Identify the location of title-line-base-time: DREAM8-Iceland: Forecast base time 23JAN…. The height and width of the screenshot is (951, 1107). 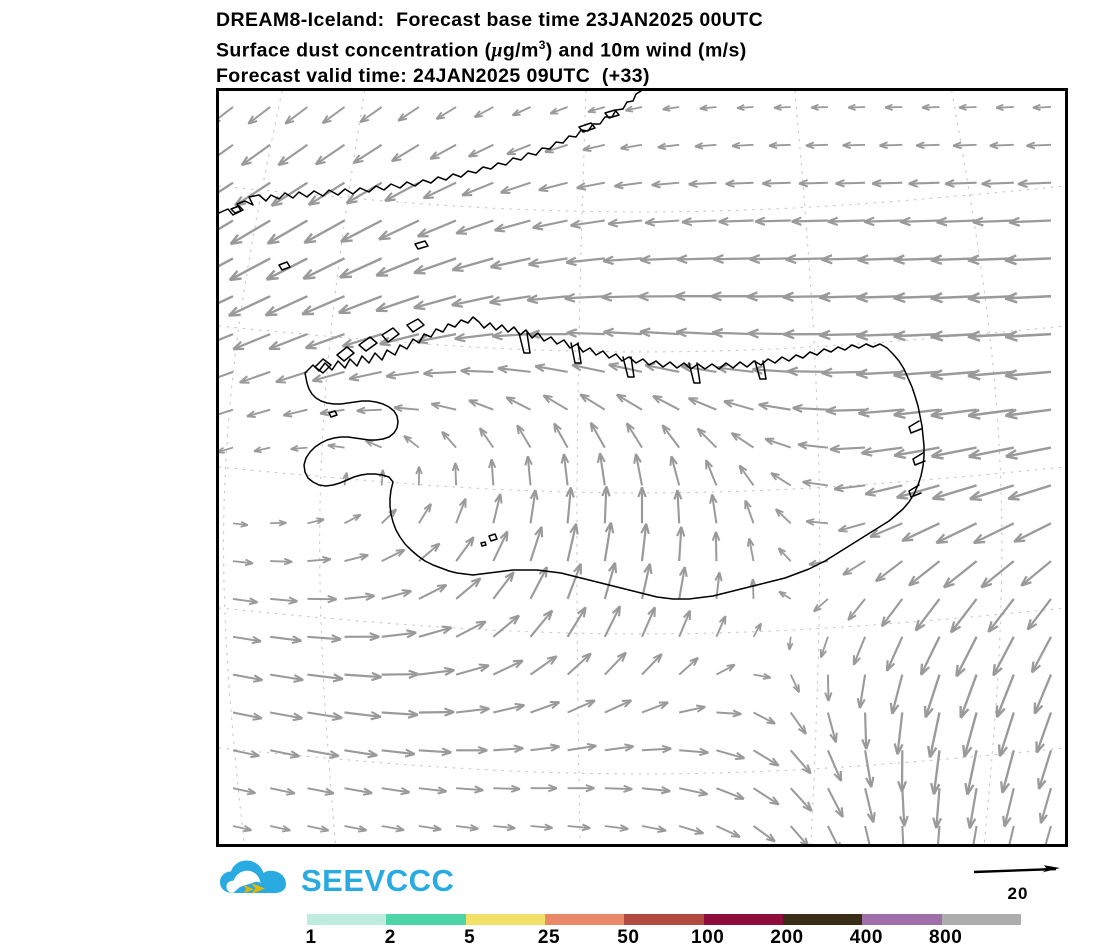
(490, 20).